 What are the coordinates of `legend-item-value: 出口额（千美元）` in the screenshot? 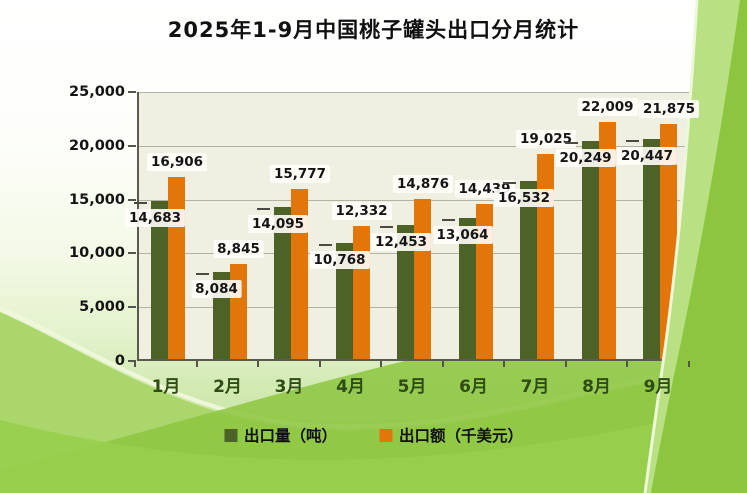 It's located at (451, 435).